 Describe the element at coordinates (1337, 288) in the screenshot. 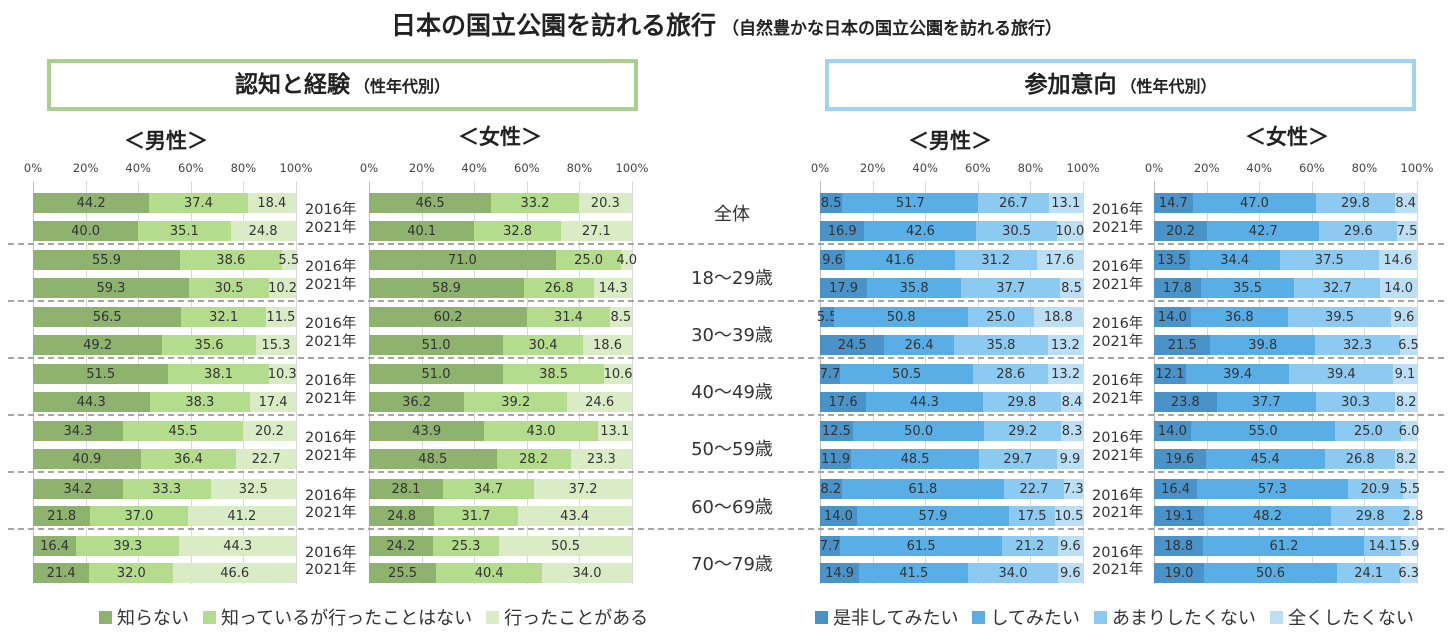

I see `bar-segment: 32.7` at that location.